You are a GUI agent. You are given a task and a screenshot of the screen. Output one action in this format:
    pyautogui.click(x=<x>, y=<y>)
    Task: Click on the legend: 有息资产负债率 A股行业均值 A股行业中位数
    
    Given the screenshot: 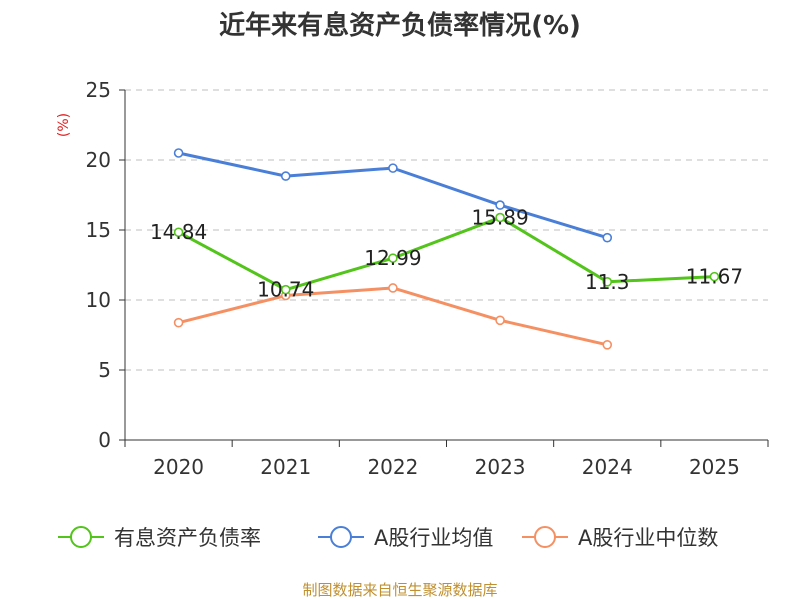 What is the action you would take?
    pyautogui.click(x=388, y=538)
    